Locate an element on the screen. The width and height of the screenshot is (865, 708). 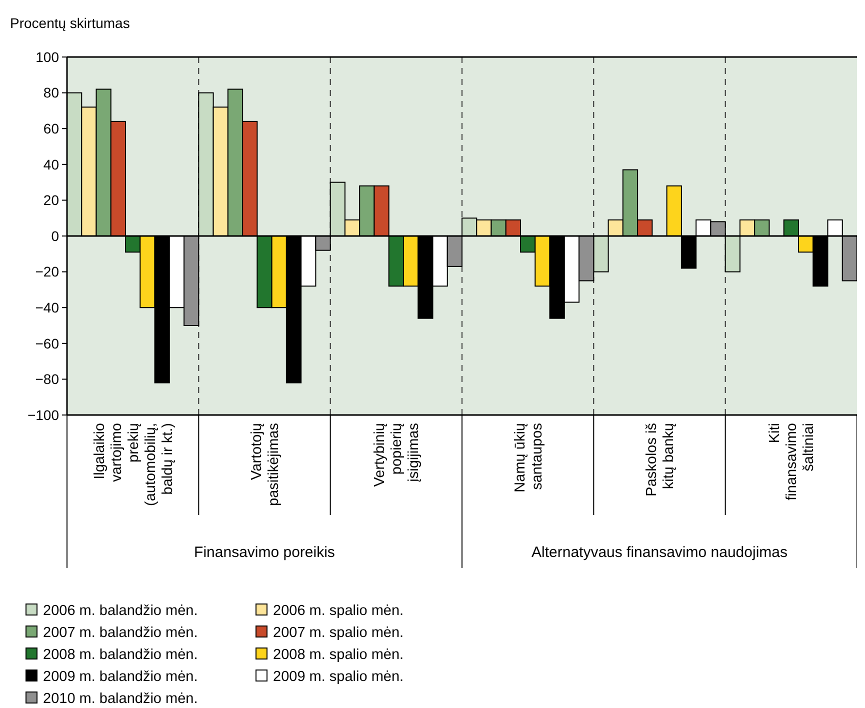
y-tick-label: 40 is located at coordinates (51, 164).